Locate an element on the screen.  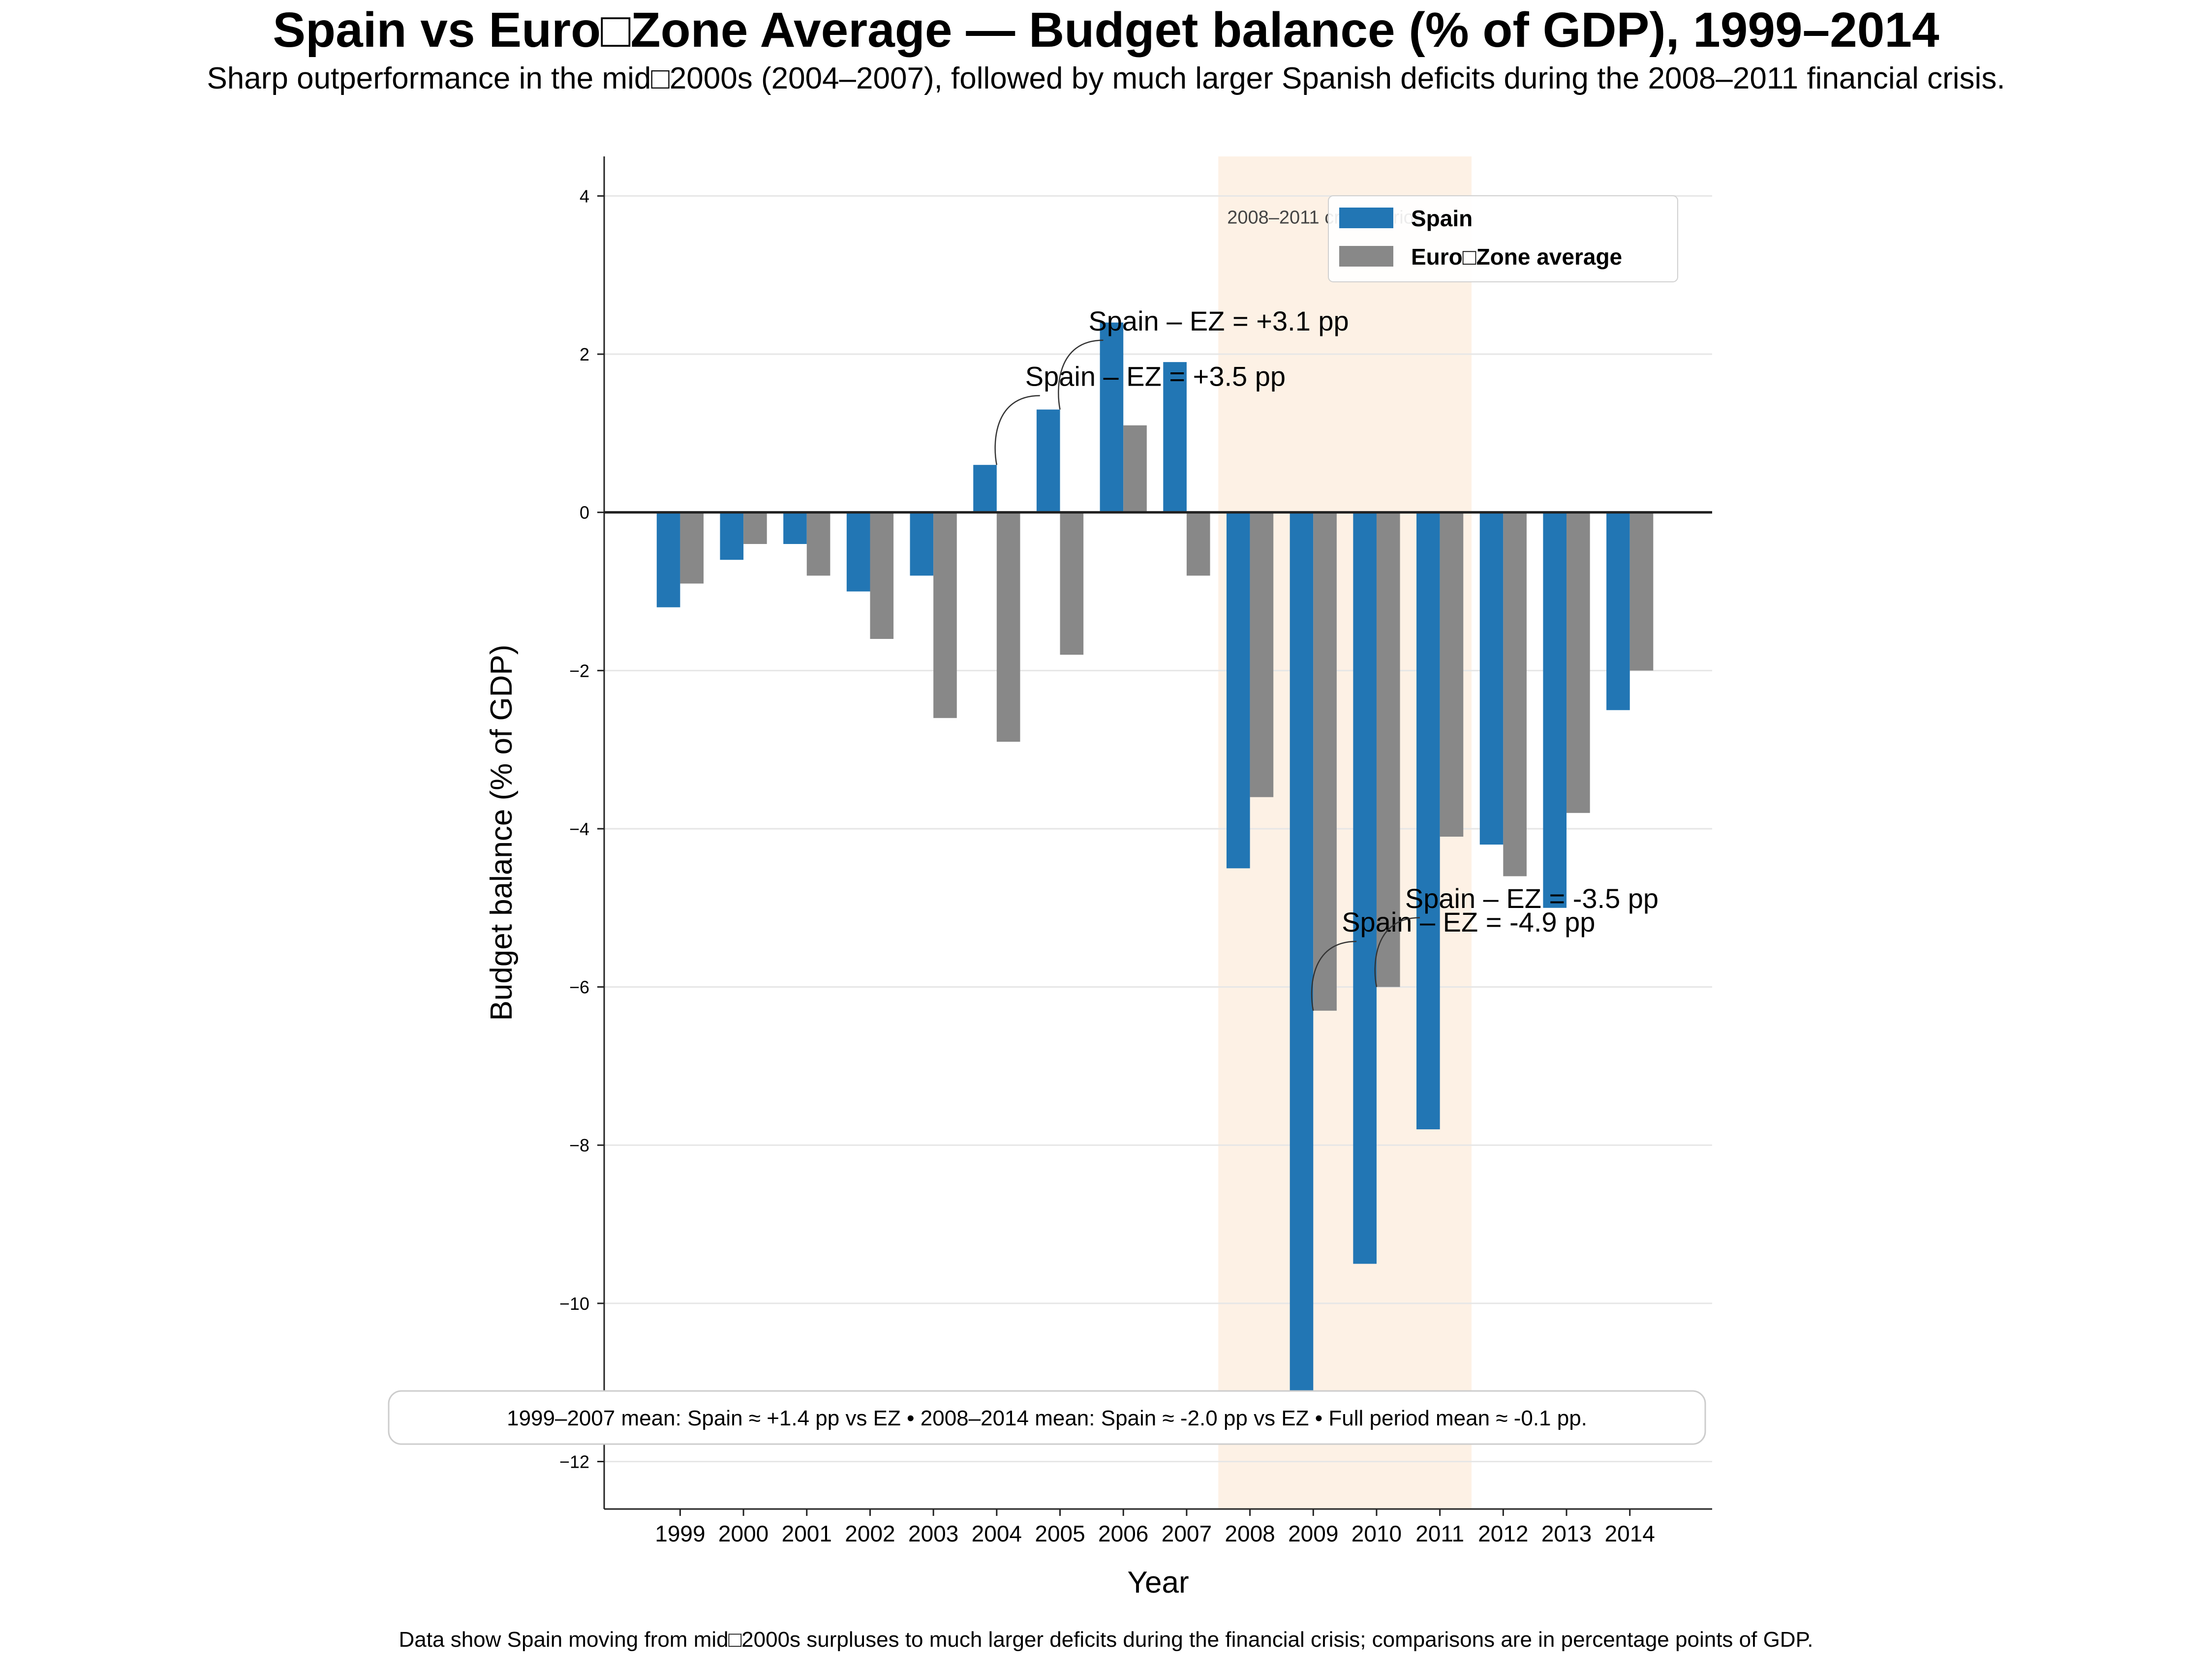
x-tick-label: 2001 is located at coordinates (807, 1533).